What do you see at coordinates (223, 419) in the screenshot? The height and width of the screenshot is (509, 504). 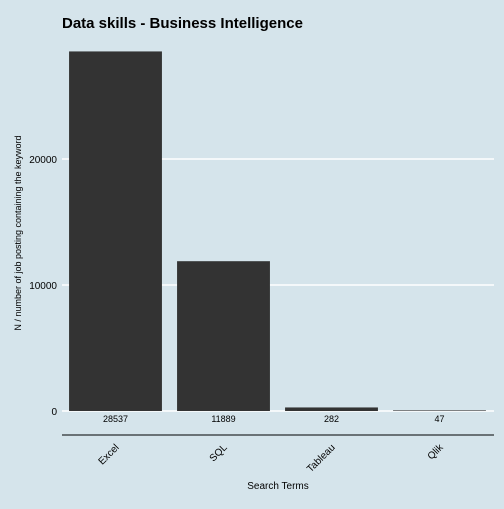 I see `data-label-sql: 11889` at bounding box center [223, 419].